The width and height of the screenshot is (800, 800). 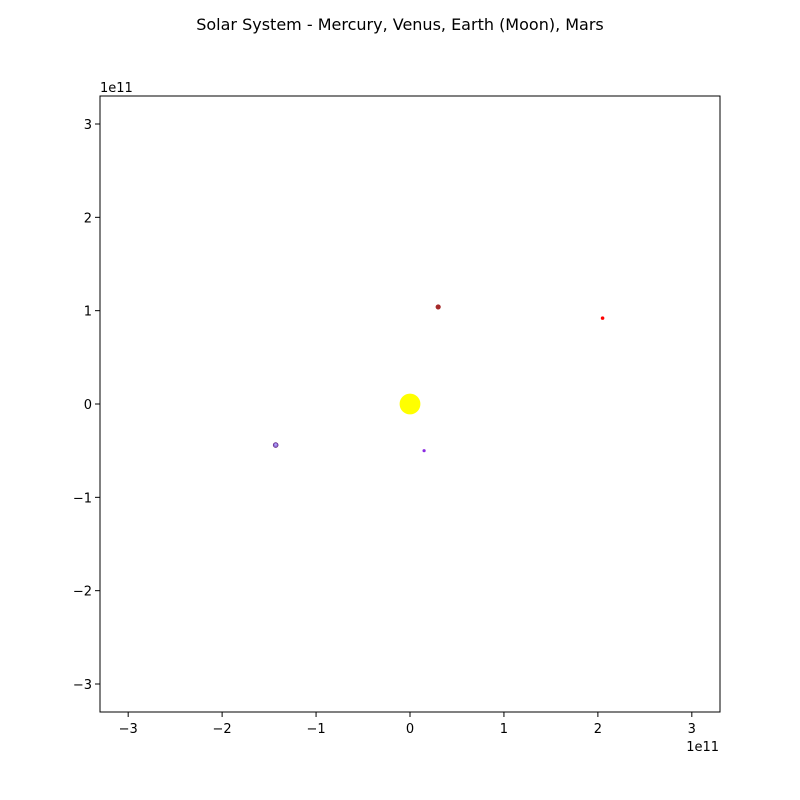 What do you see at coordinates (692, 729) in the screenshot?
I see `x-tick-label: 3` at bounding box center [692, 729].